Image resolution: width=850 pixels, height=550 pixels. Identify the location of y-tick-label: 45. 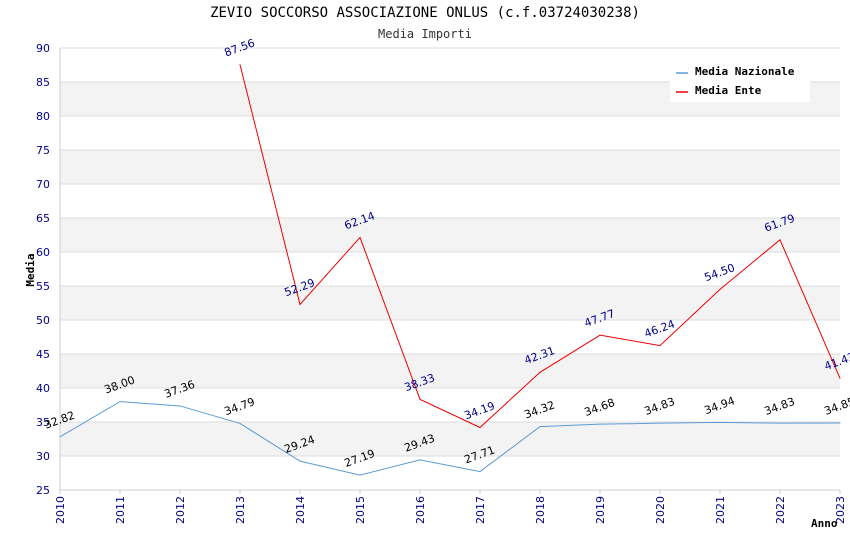
(43, 354).